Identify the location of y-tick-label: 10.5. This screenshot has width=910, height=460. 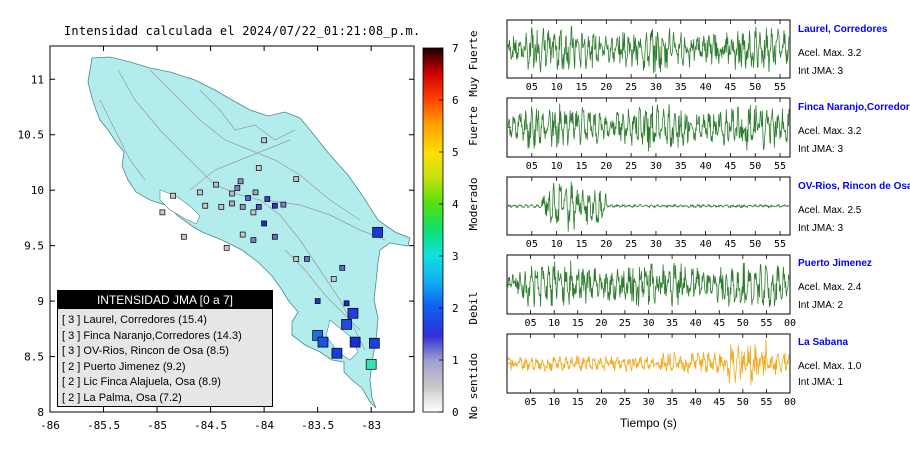
(31, 135).